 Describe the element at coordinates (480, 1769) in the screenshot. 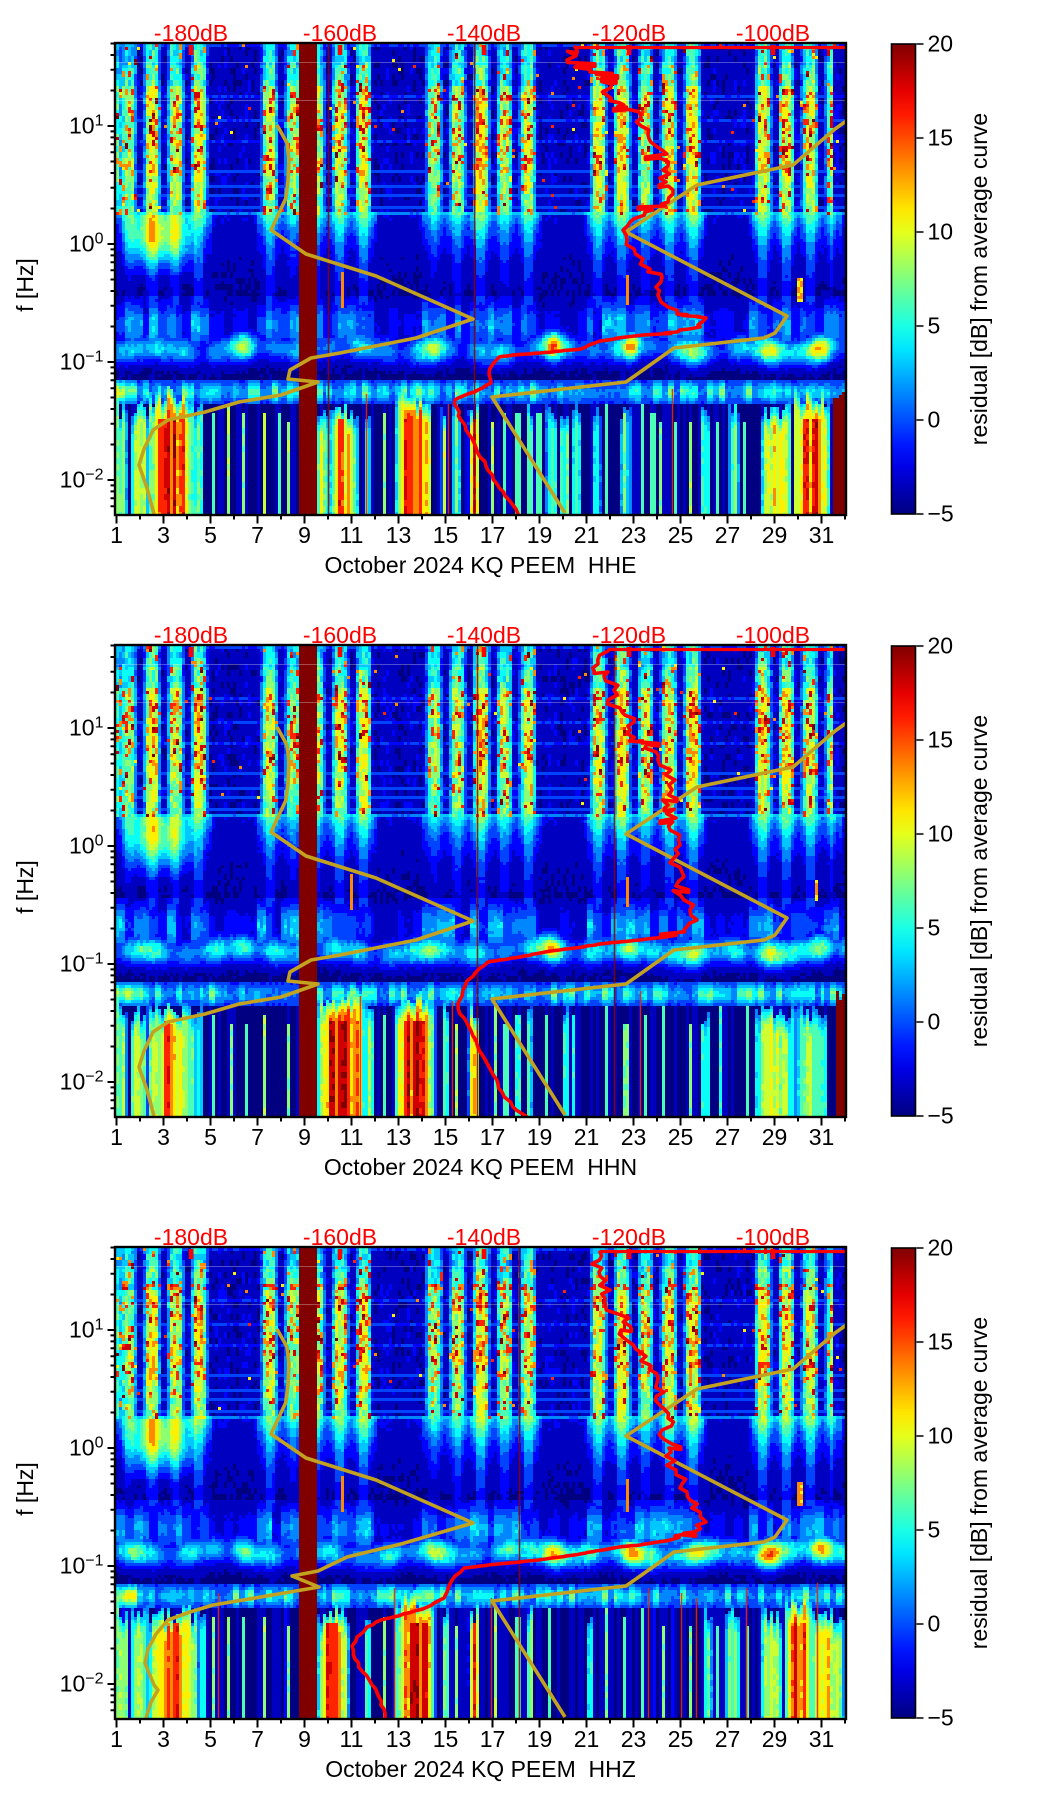

I see `svg-text: October 2024 KQ PEEM HHZ` at that location.